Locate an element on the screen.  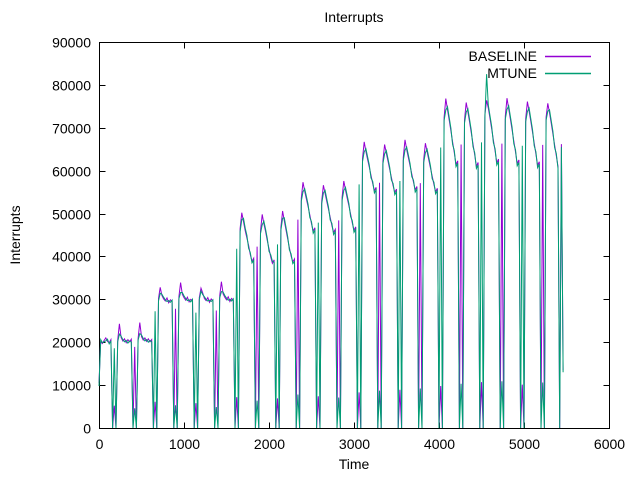
y-tick-label: 30000 is located at coordinates (71, 300).